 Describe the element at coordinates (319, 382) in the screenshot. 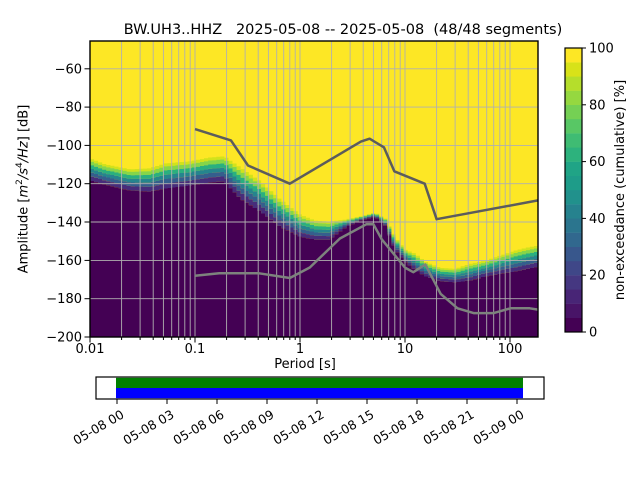

I see `timeline-coverage-bar` at that location.